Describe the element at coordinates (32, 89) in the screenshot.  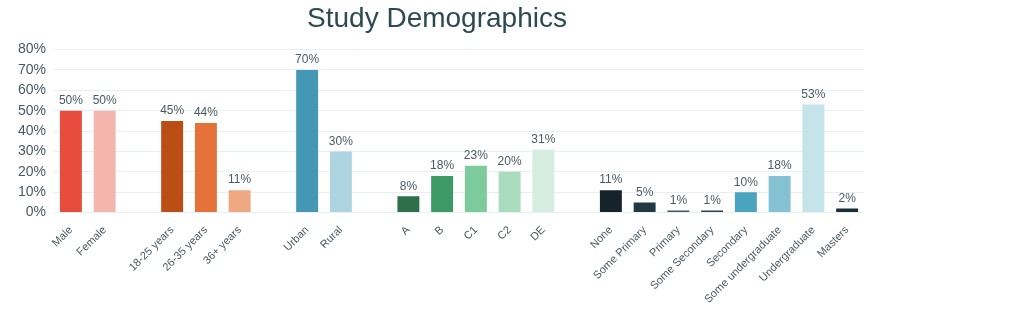
I see `y-tick-label: 60%` at that location.